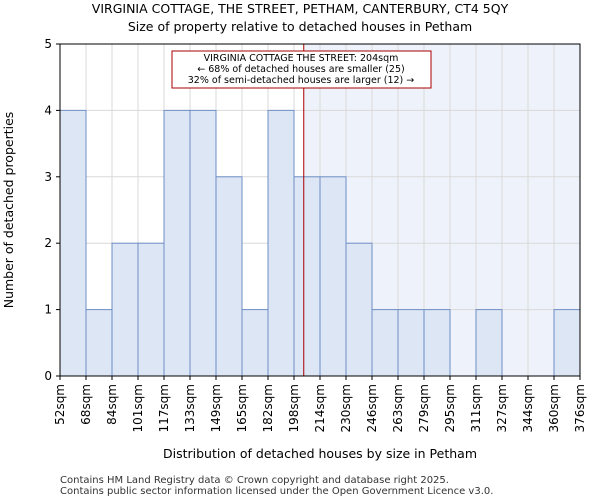  I want to click on bar-182sqm, so click(281, 243).